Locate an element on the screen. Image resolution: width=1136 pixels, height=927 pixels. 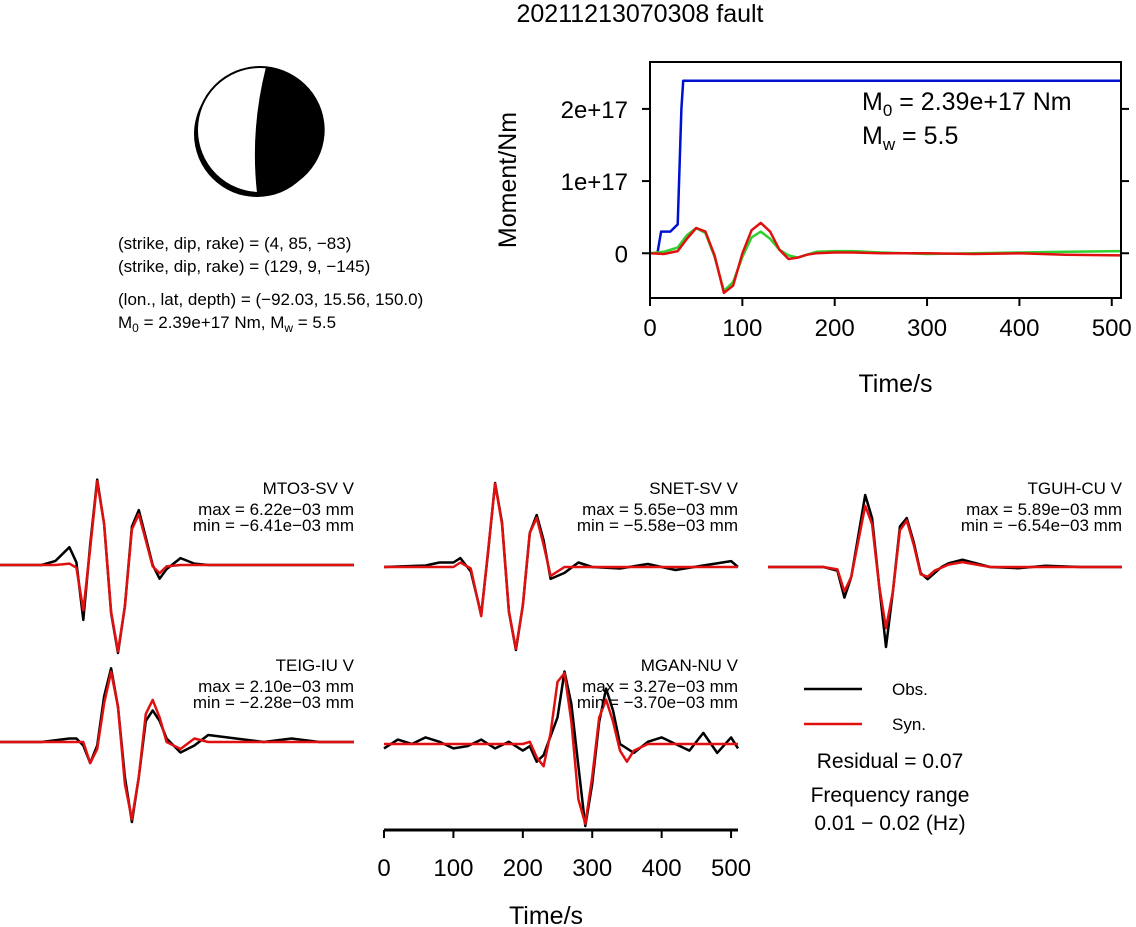
legend-syn-label: Syn. is located at coordinates (909, 724).